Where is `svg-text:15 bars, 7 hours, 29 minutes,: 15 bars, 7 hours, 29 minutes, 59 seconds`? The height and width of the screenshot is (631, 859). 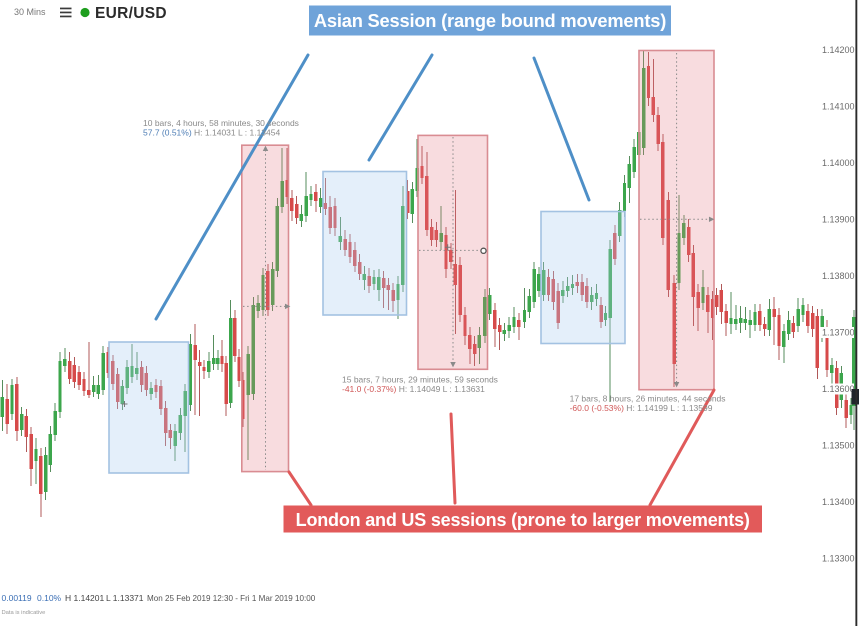 svg-text:15 bars, 7 hours, 29 minutes,: 15 bars, 7 hours, 29 minutes, 59 seconds is located at coordinates (420, 380).